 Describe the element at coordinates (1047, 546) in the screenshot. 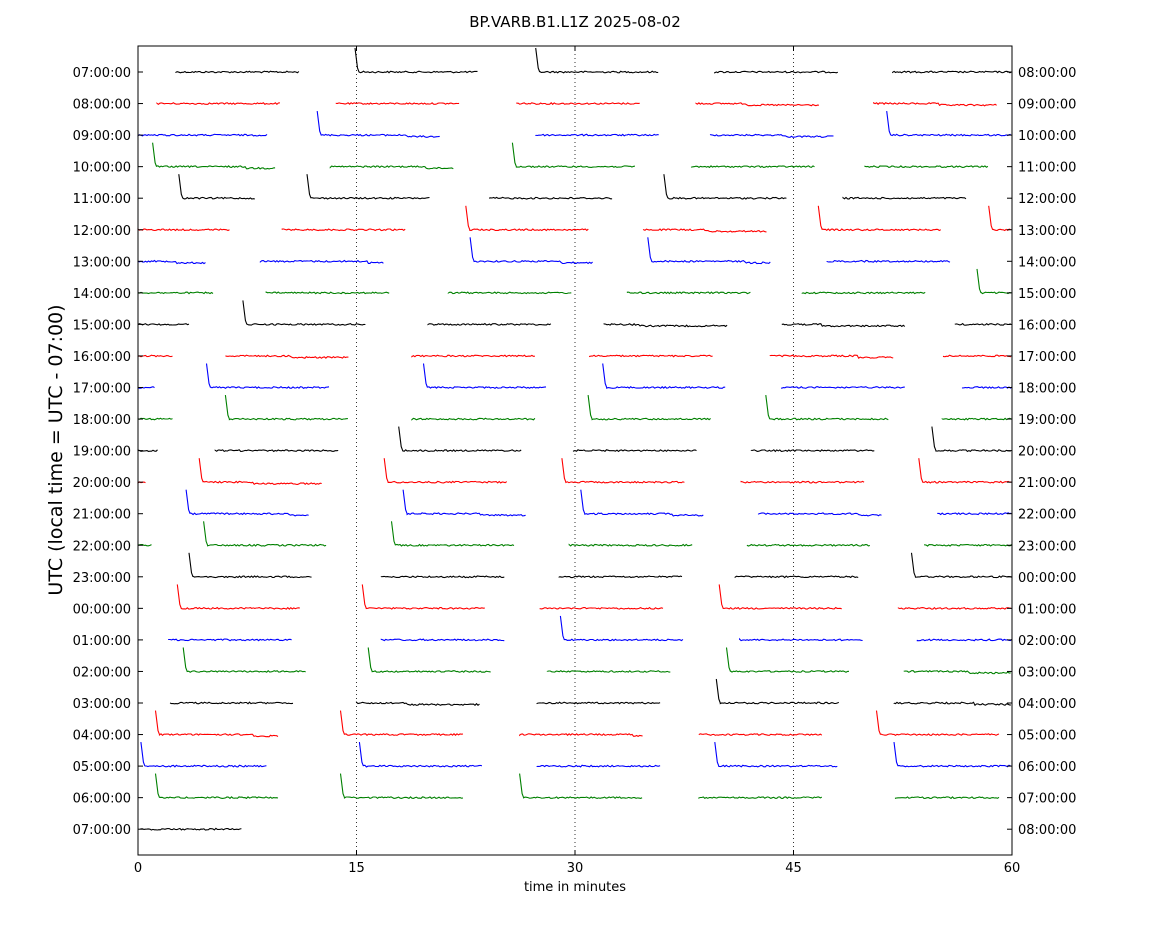

I see `right-time-label: 23:00:00` at that location.